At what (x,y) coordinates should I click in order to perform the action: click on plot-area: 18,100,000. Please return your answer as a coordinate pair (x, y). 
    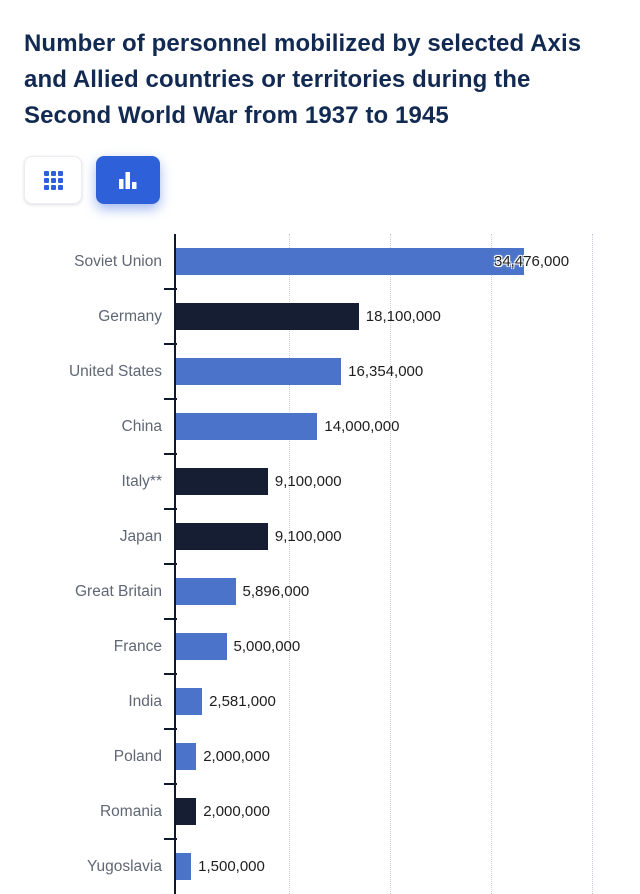
    Looking at the image, I should click on (390, 317).